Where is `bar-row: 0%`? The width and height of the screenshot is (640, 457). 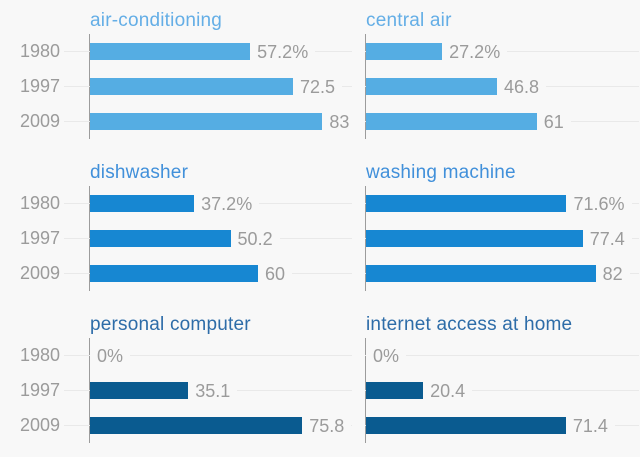 bar-row: 0% is located at coordinates (496, 355).